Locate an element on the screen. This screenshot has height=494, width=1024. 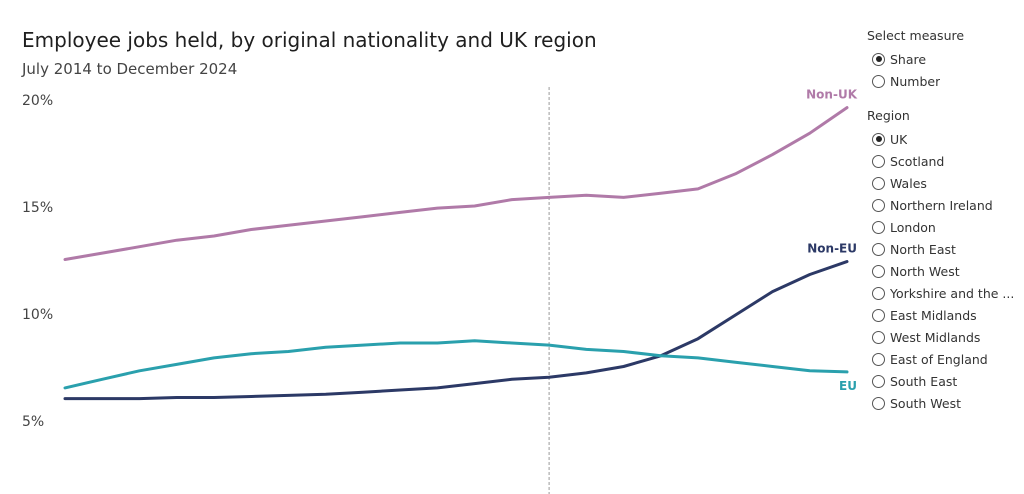
region-option-north-west: North West is located at coordinates (945, 271).